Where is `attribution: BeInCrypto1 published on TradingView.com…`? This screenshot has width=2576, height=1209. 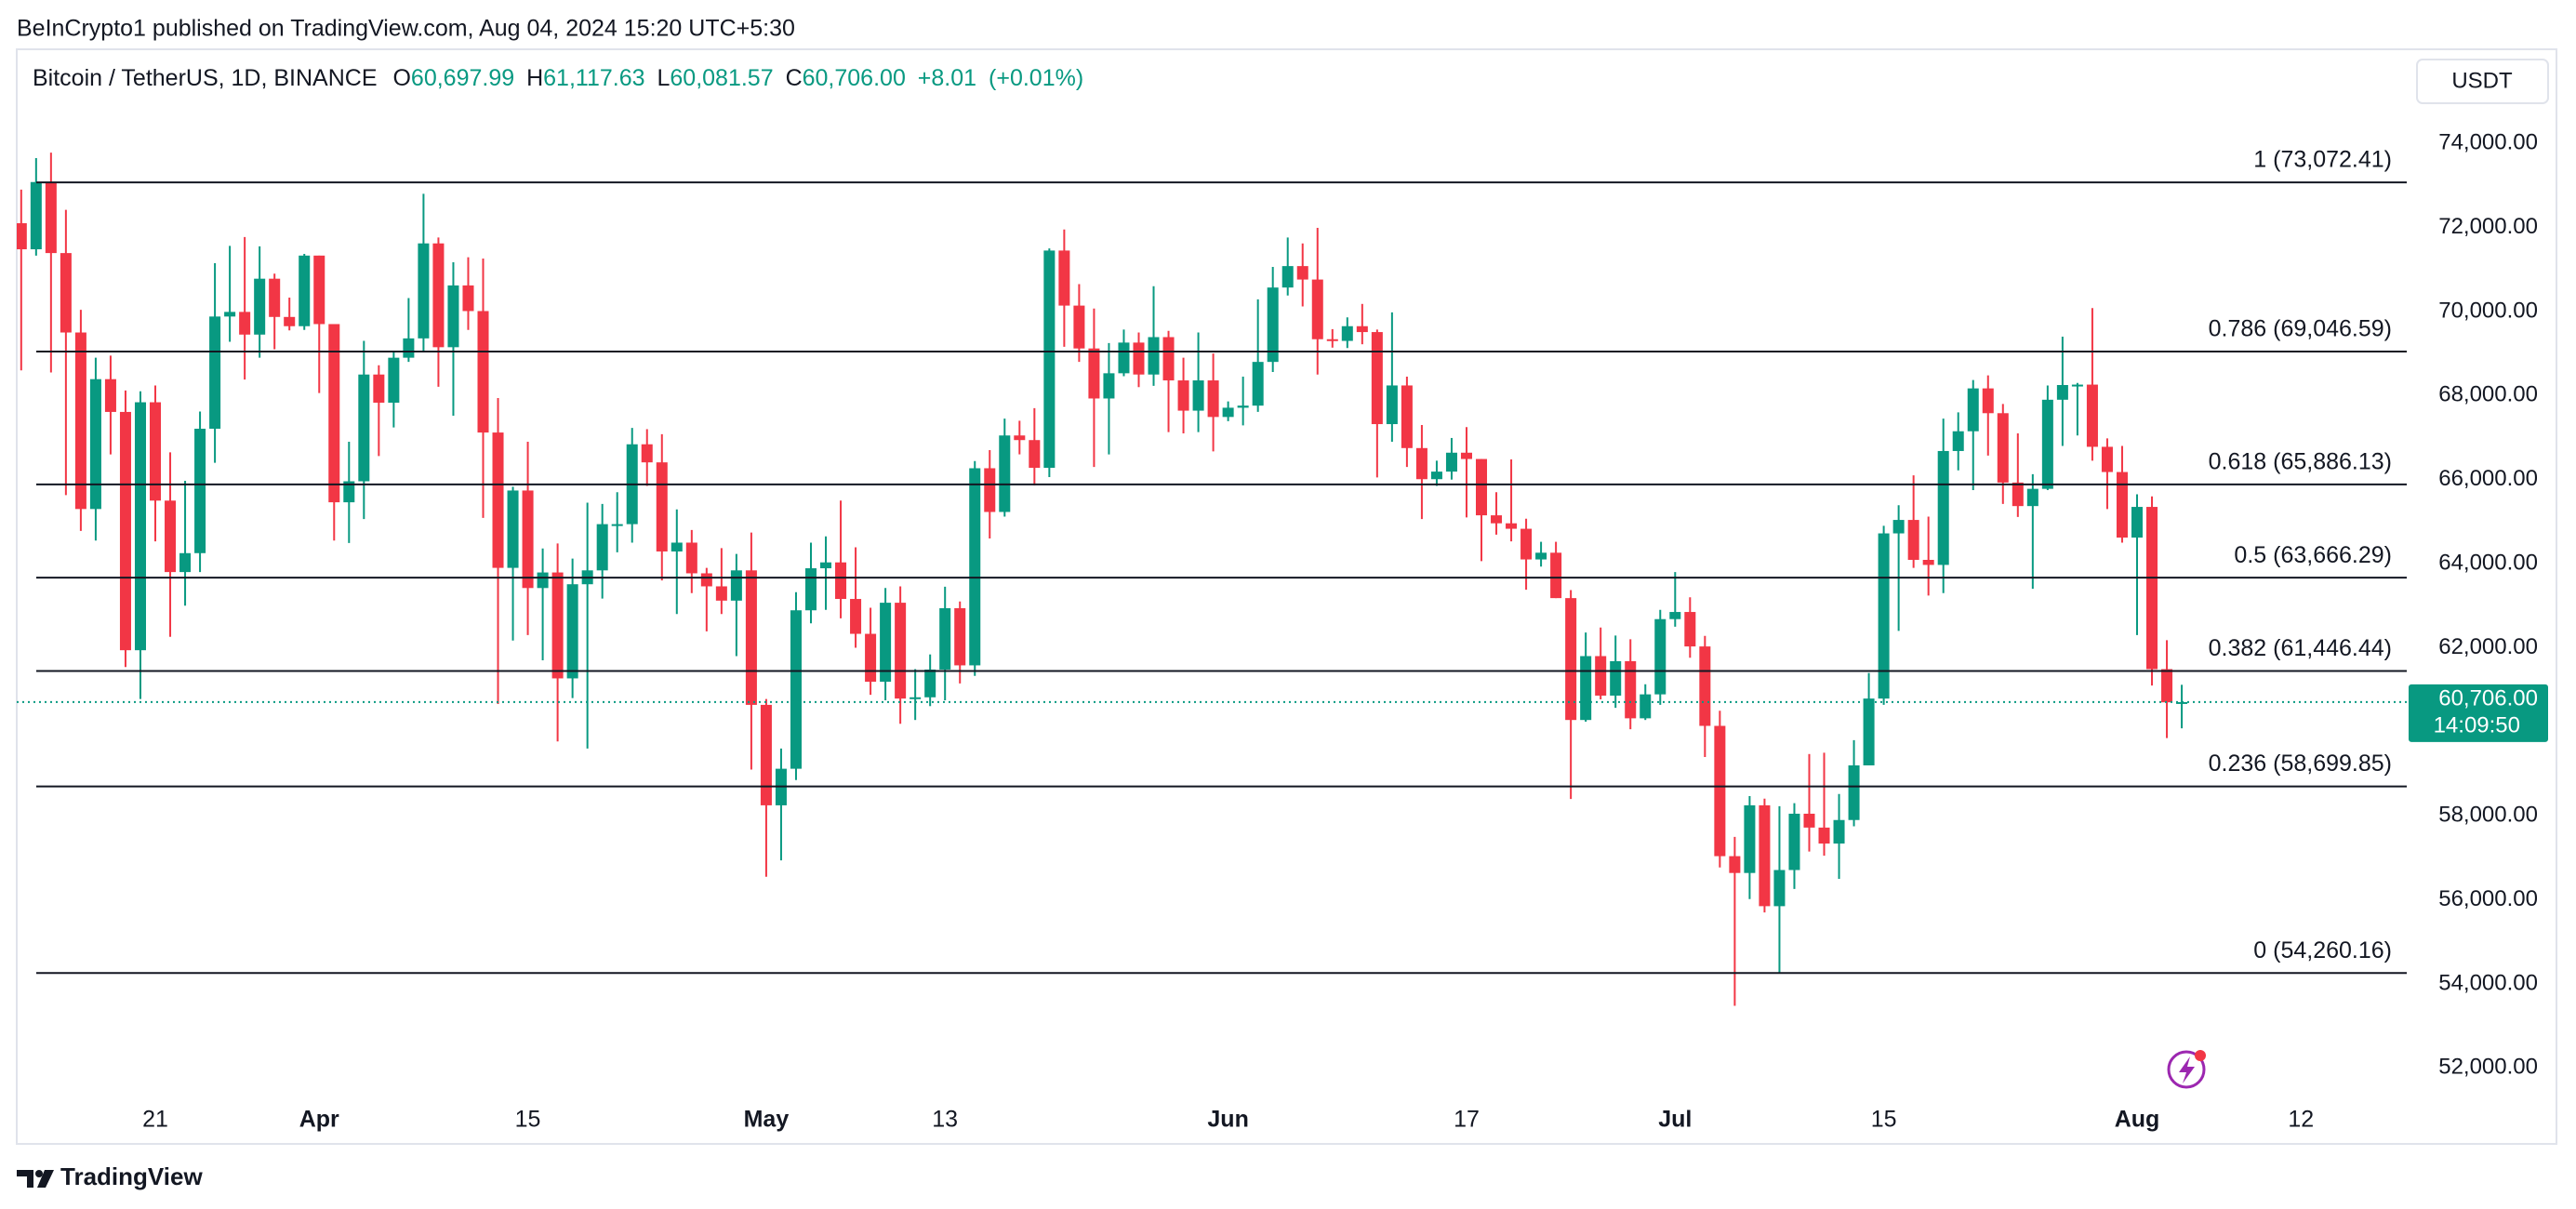
attribution: BeInCrypto1 published on TradingView.com… is located at coordinates (406, 29).